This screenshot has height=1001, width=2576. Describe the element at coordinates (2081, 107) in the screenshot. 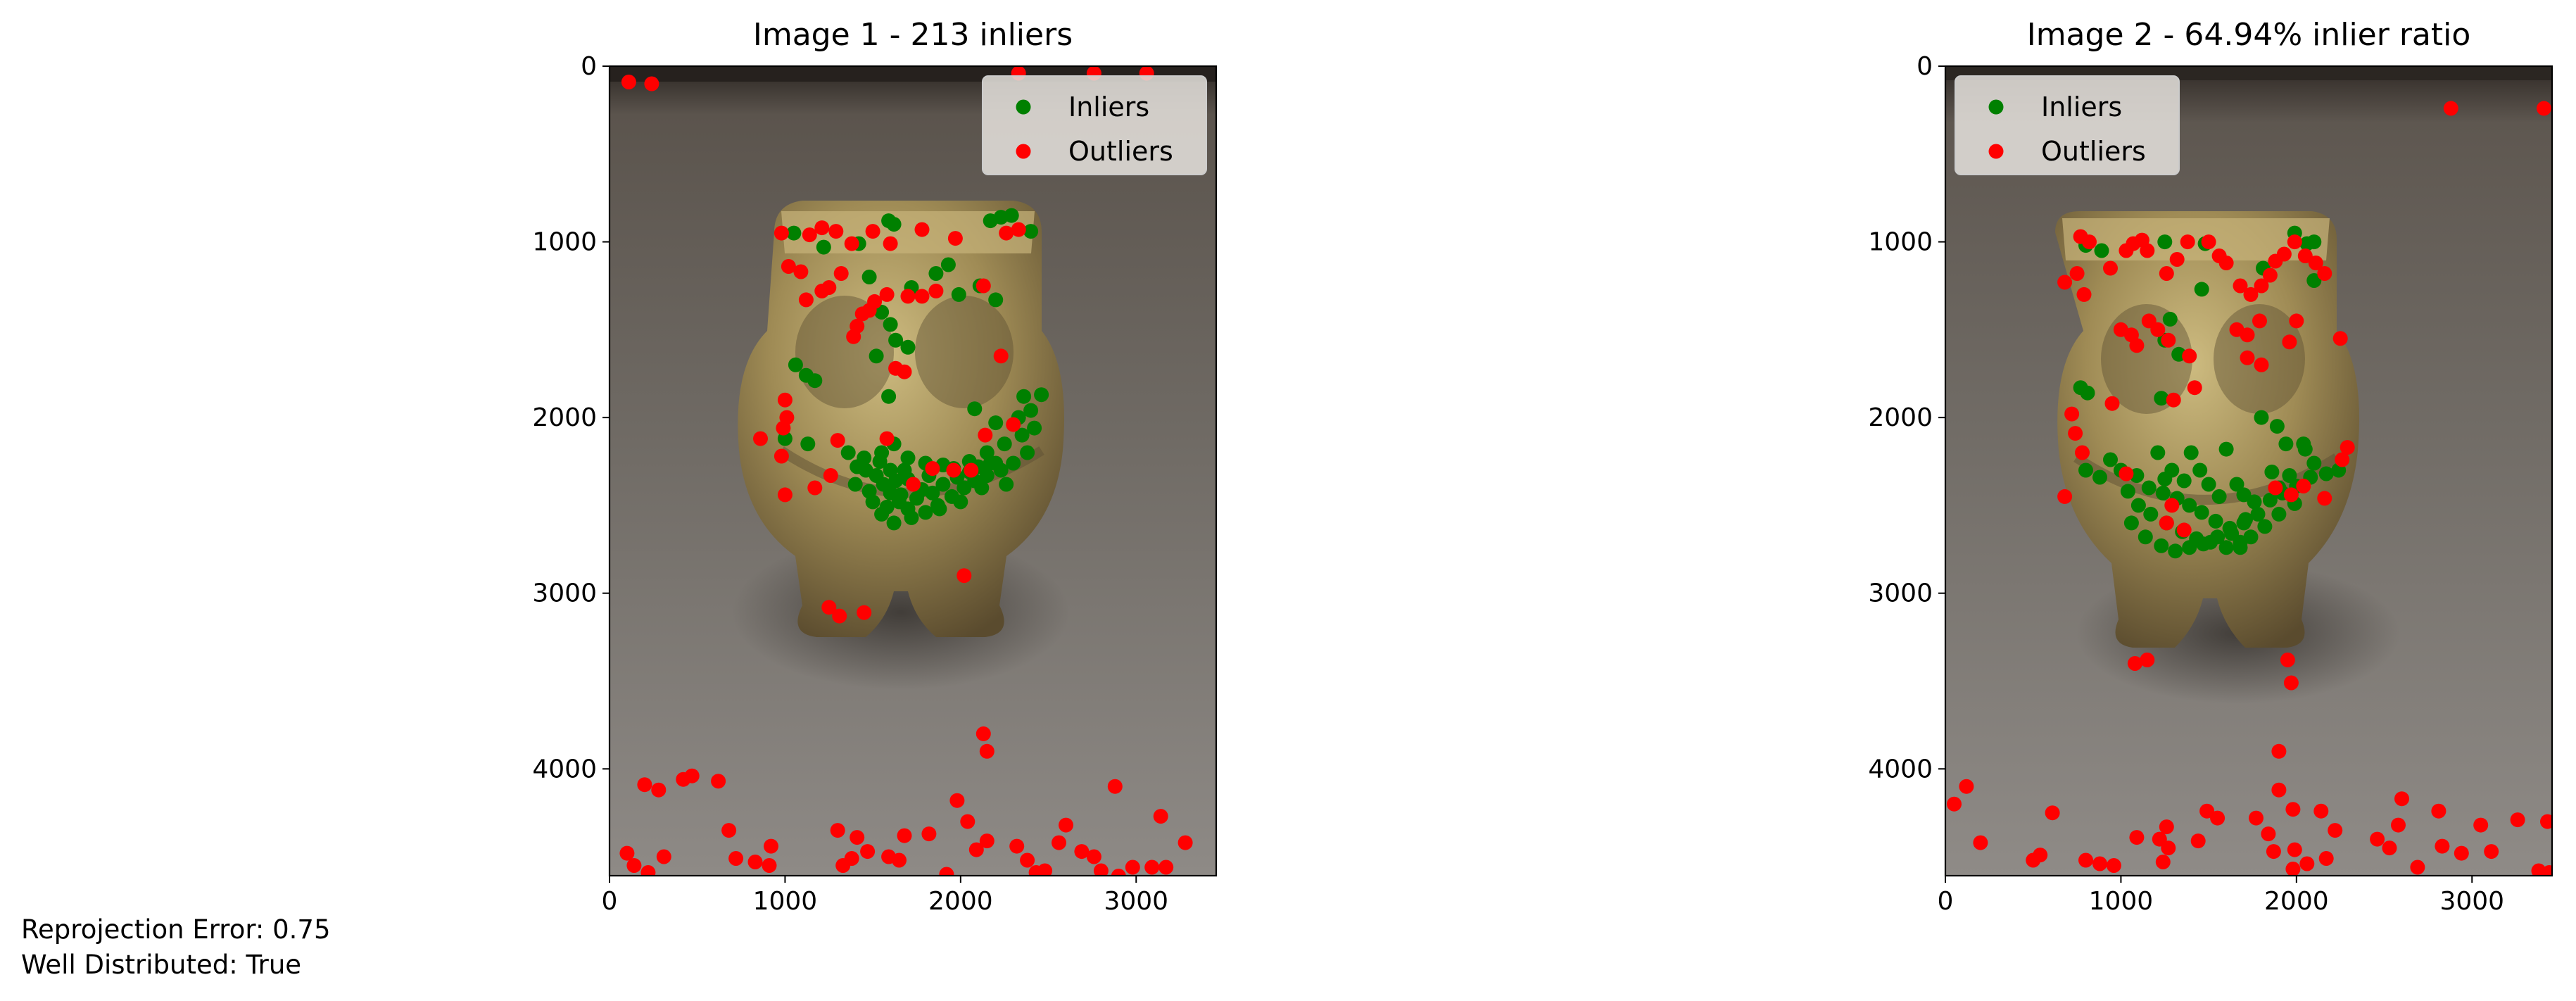

I see `legend-label-inliers: Inliers` at that location.